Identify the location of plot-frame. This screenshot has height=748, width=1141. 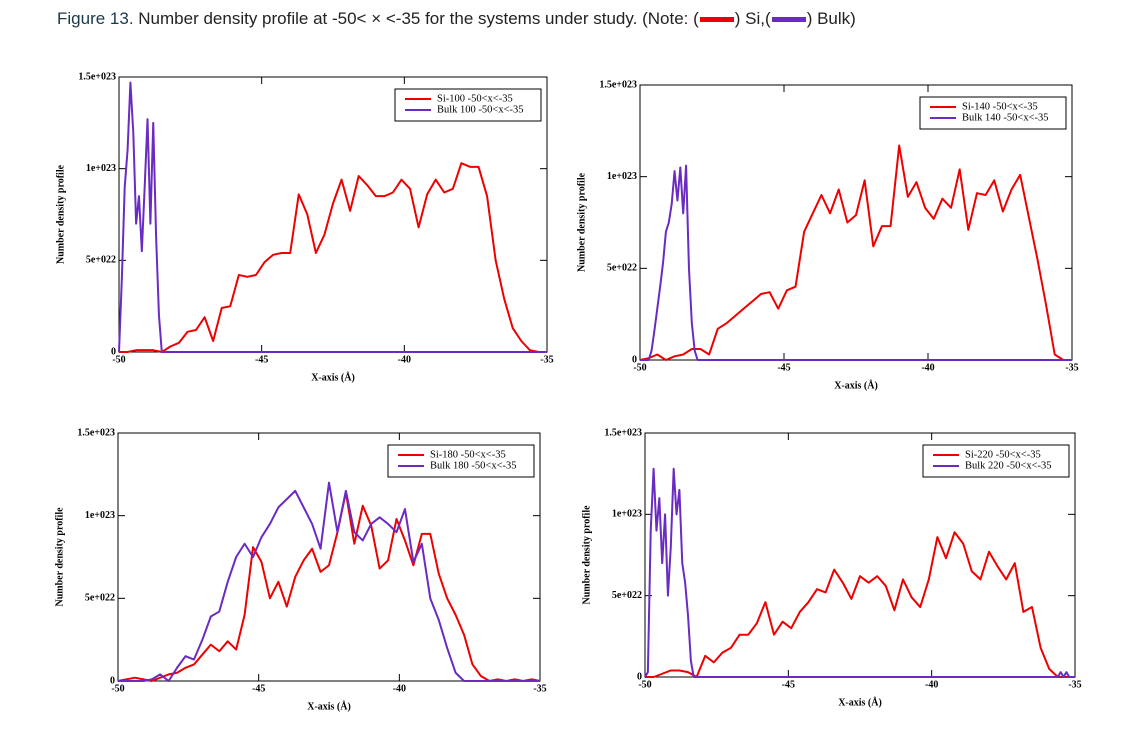
(329, 557).